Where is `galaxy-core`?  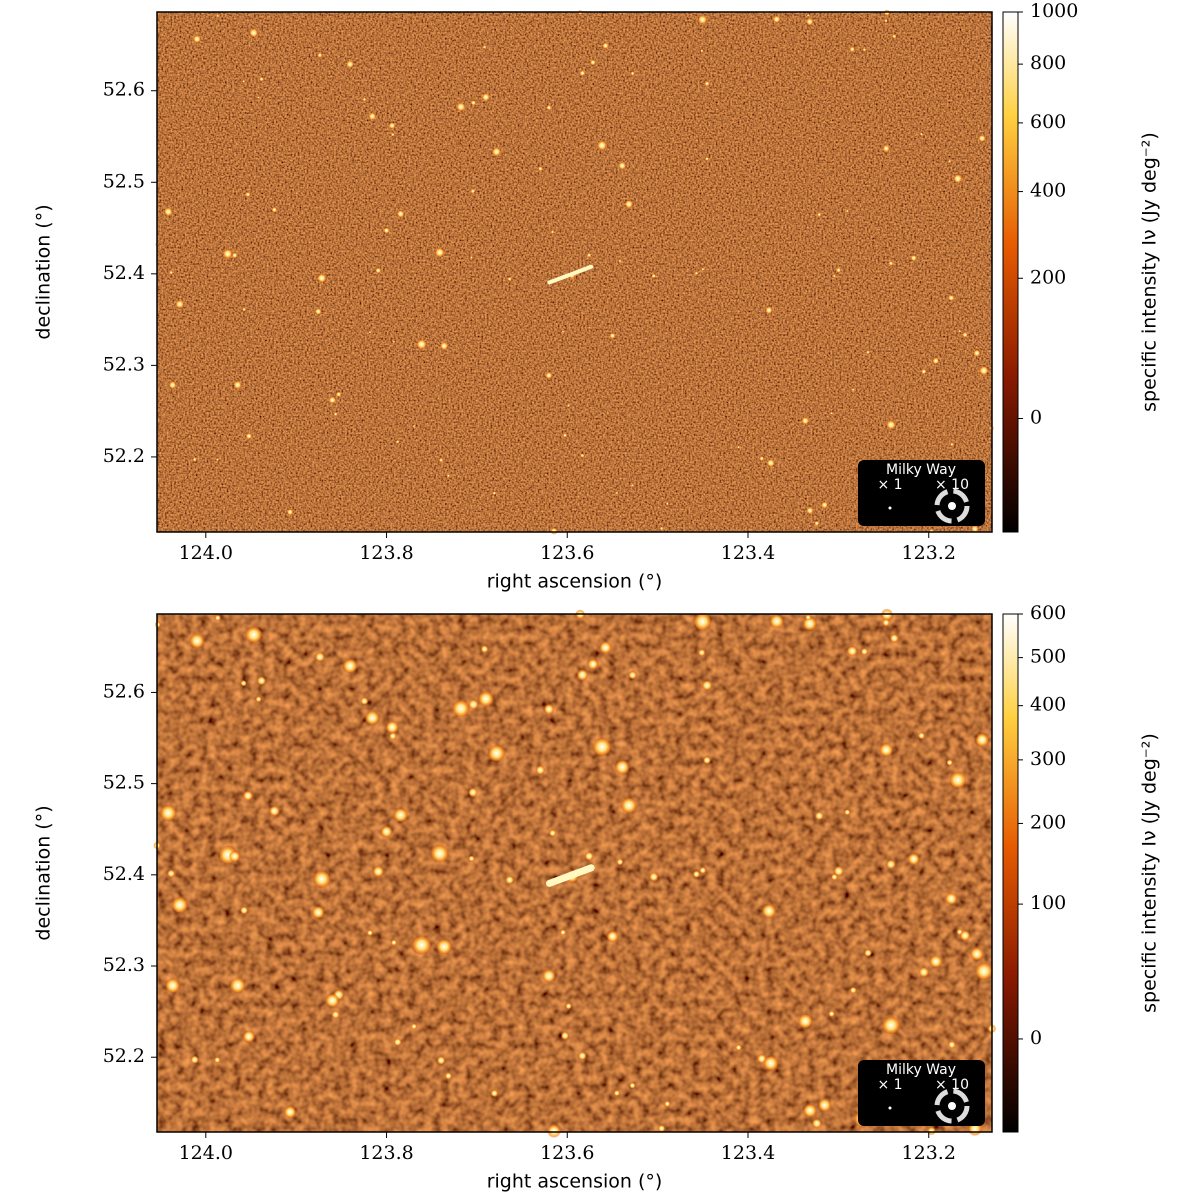 galaxy-core is located at coordinates (952, 506).